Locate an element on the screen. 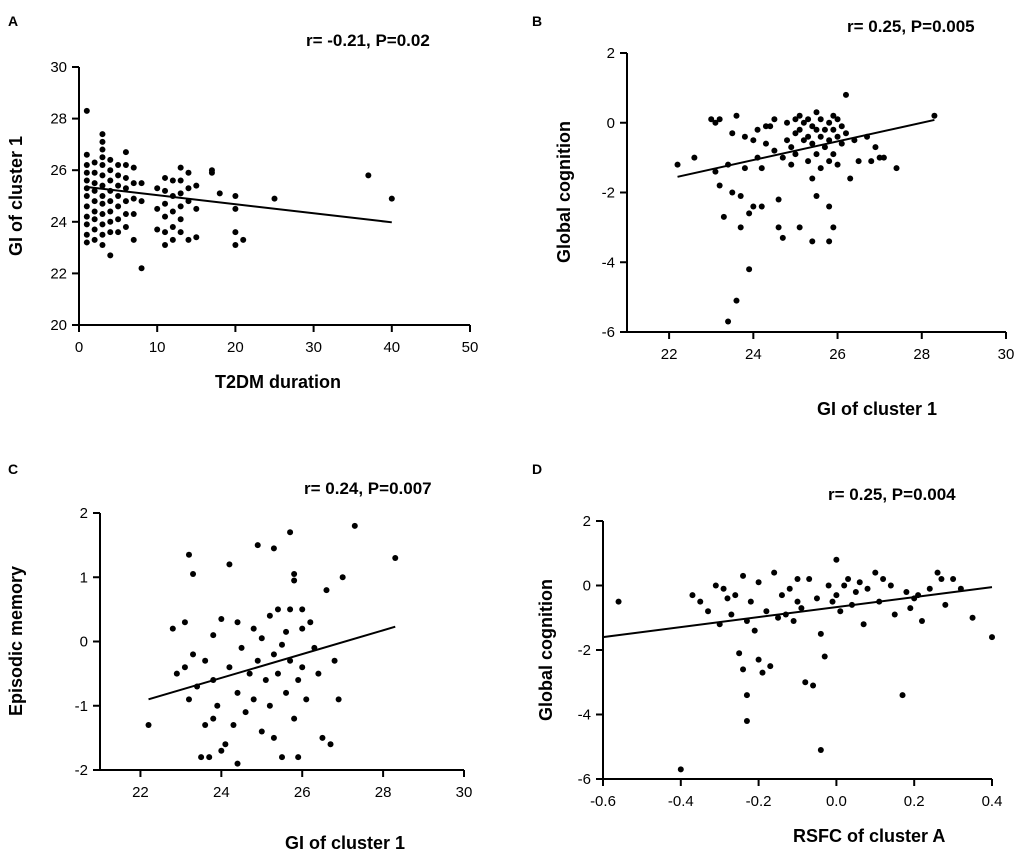  stat-annotation: r= 0.25, P=0.005 is located at coordinates (911, 26).